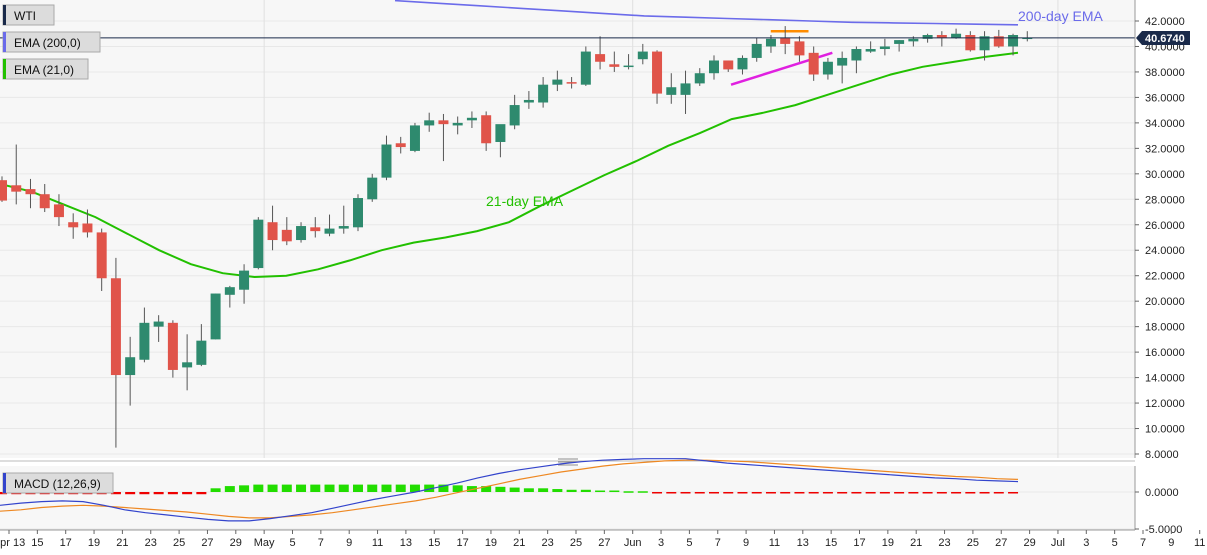  Describe the element at coordinates (1165, 353) in the screenshot. I see `price-tick-label: 16.0000` at that location.